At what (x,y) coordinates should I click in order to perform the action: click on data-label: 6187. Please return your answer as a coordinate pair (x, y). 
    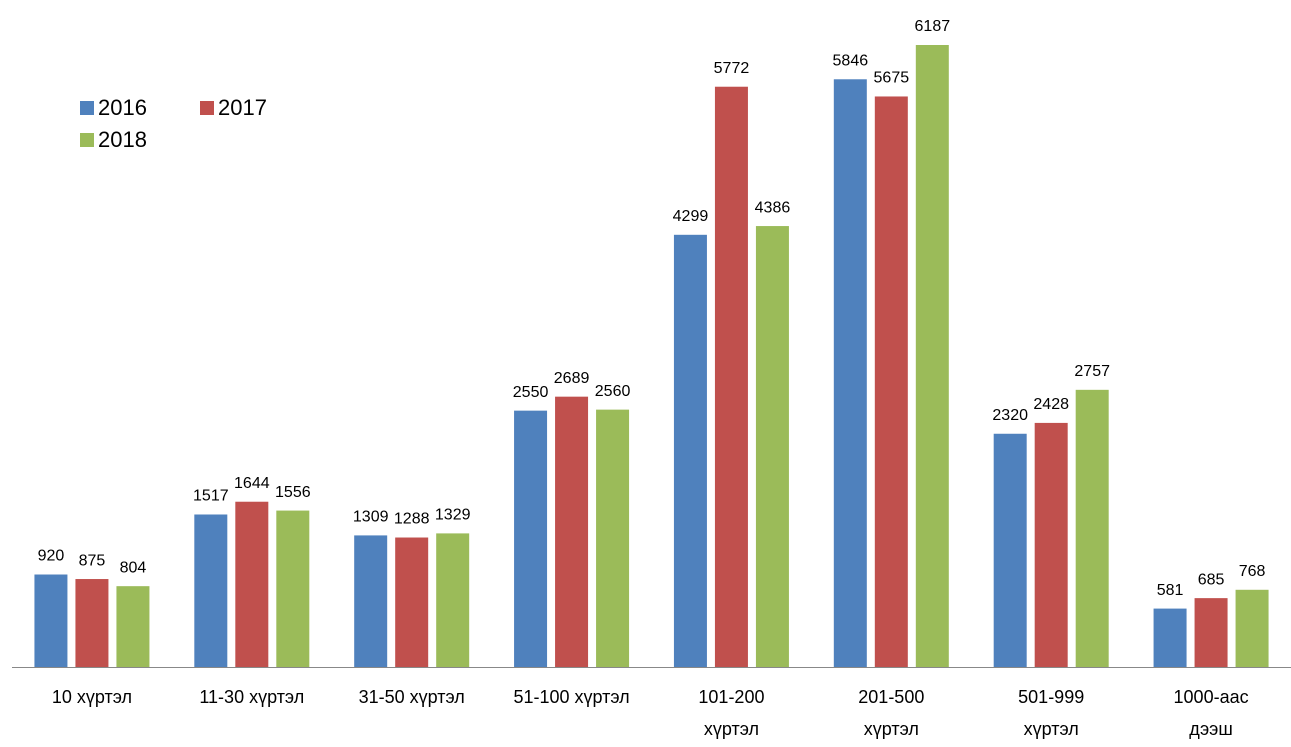
    Looking at the image, I should click on (933, 26).